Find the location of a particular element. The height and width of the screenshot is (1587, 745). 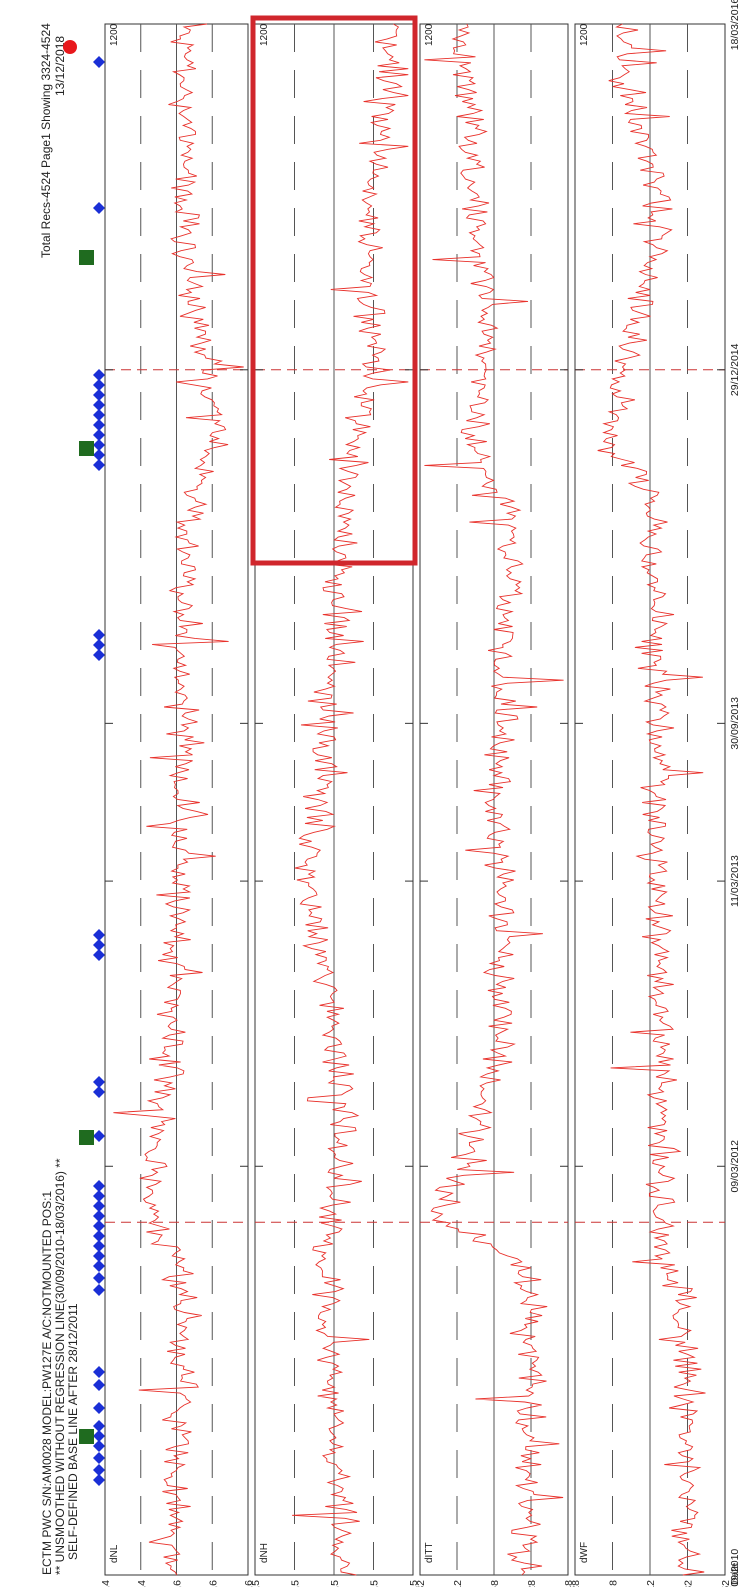

tick-label: 0,4 is located at coordinates (142, 1583).